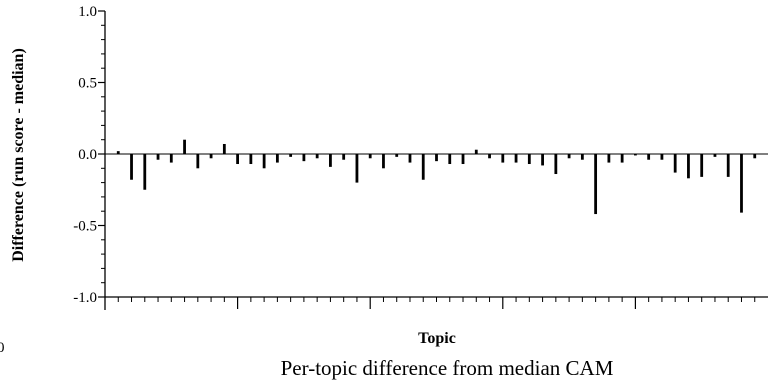  Describe the element at coordinates (436, 303) in the screenshot. I see `x-axis-ticks` at that location.